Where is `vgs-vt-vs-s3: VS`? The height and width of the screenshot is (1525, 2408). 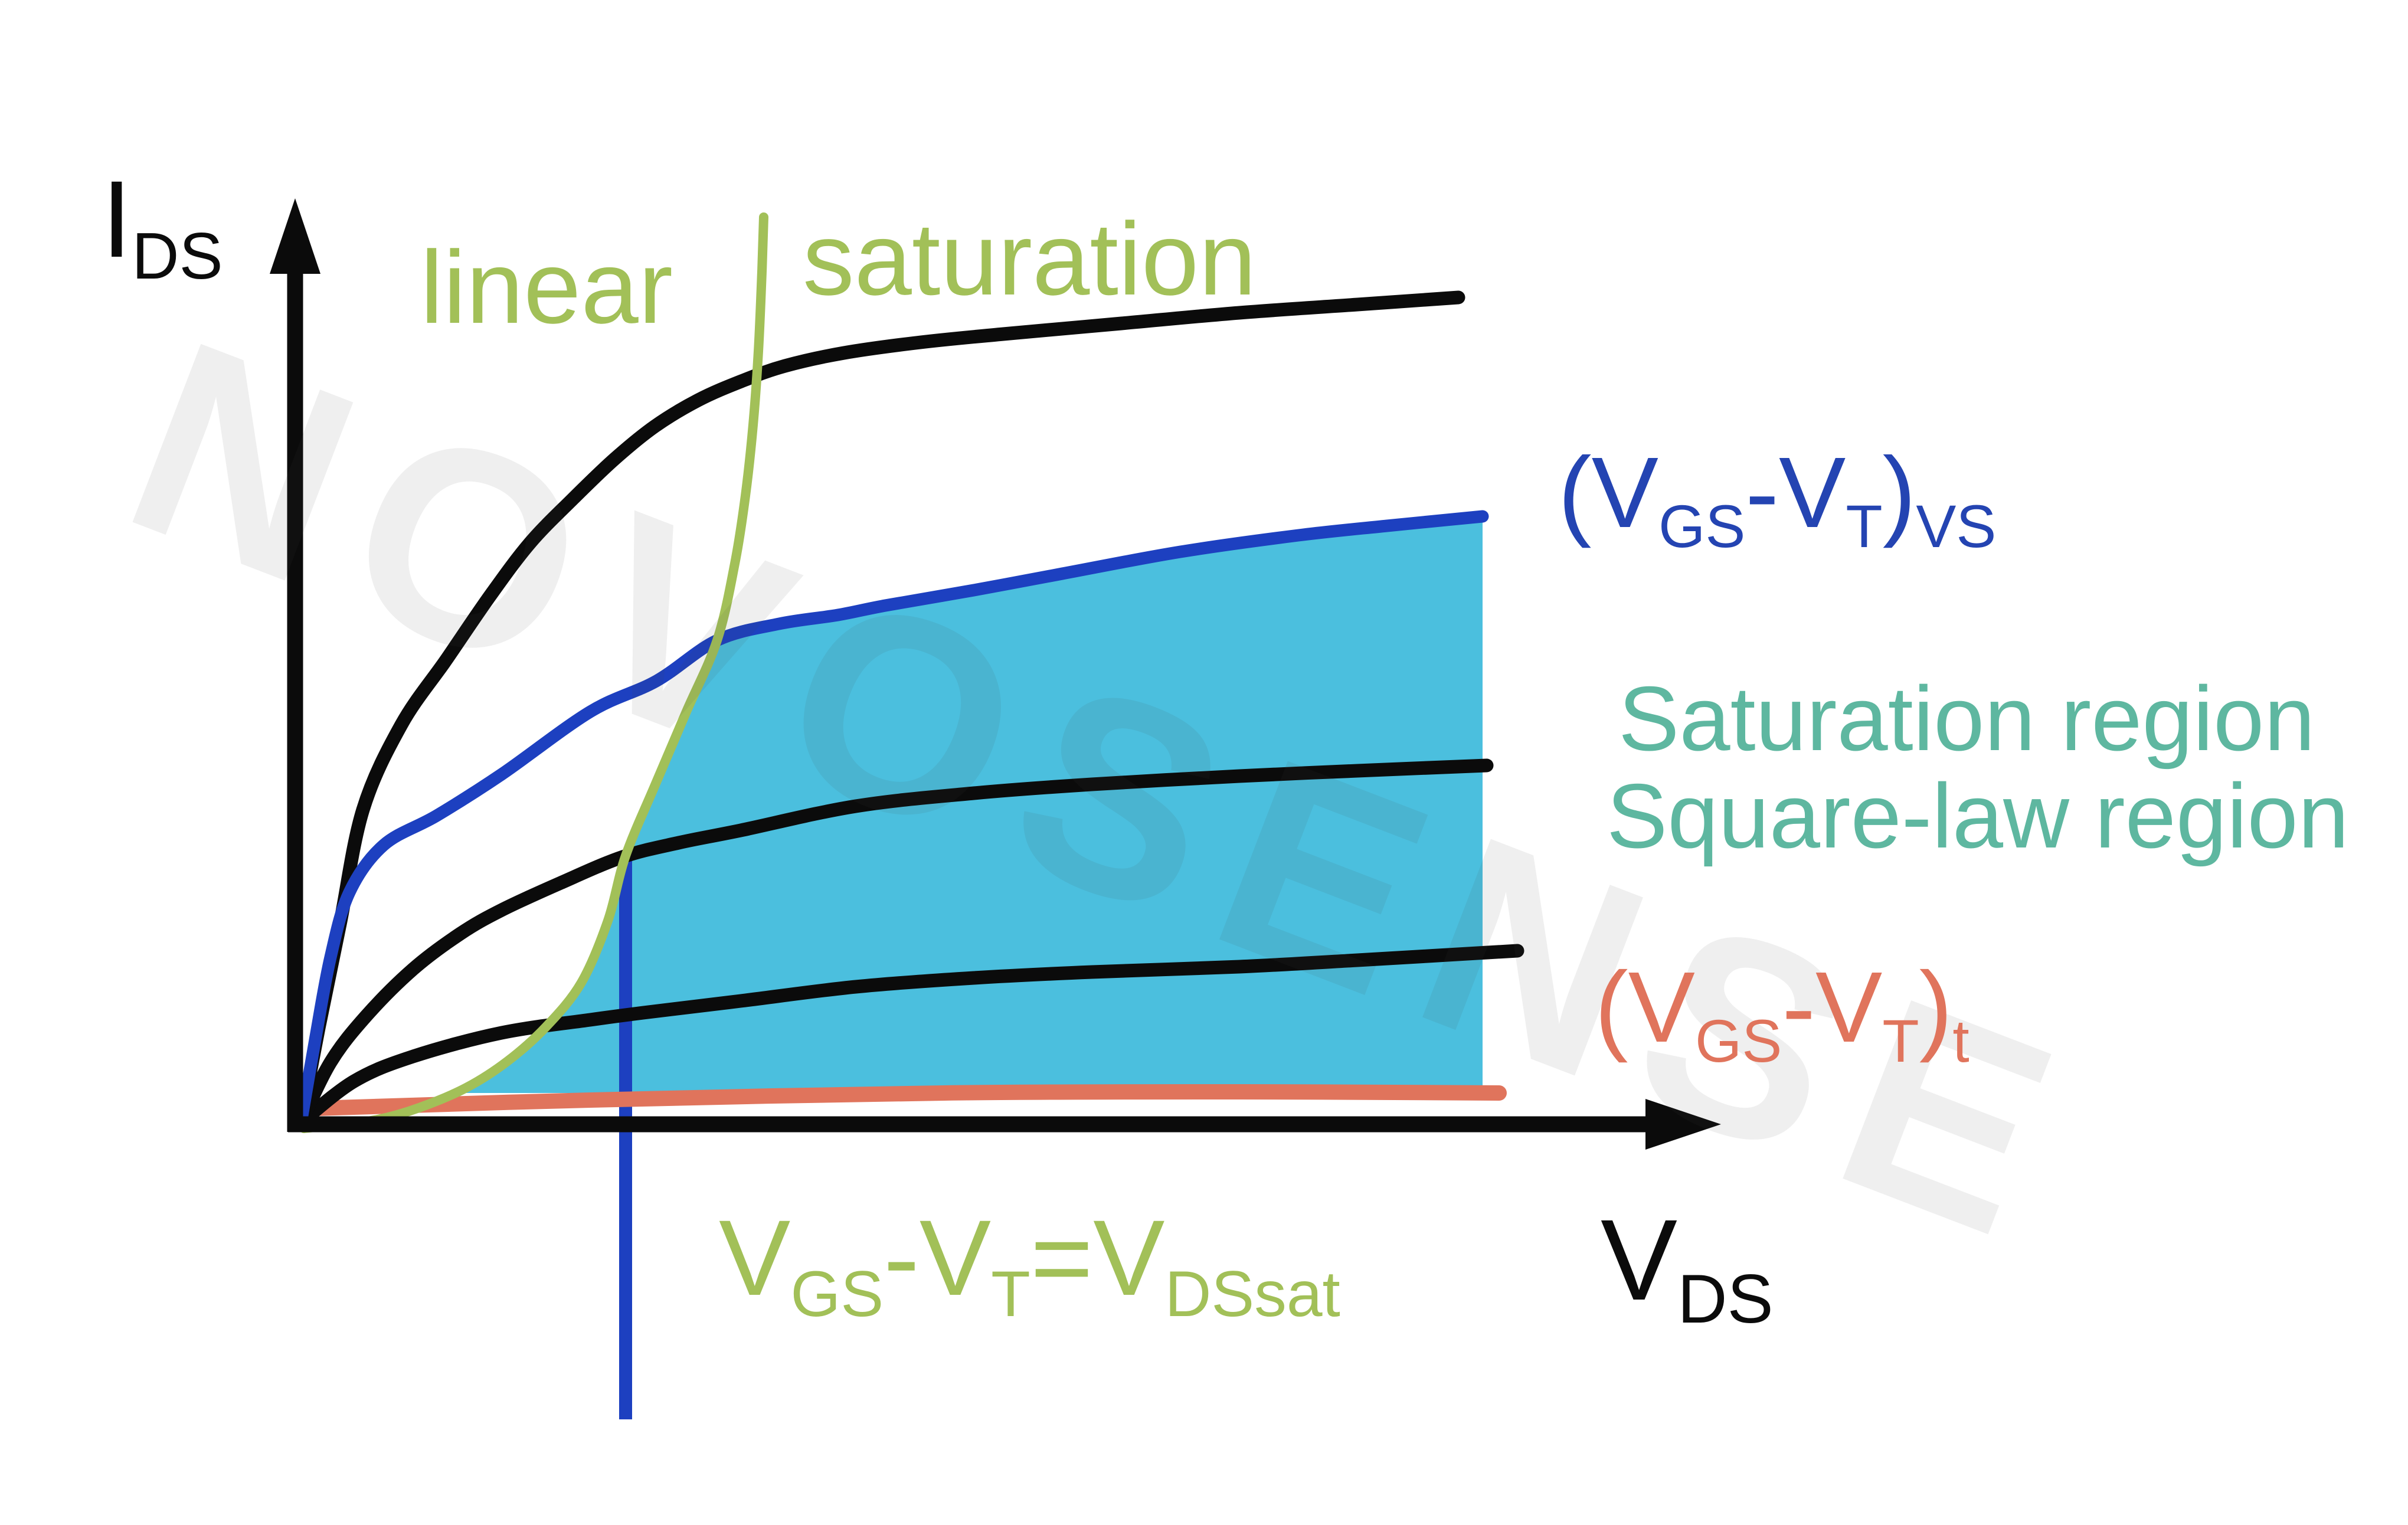
vgs-vt-vs-s3: VS is located at coordinates (1956, 526).